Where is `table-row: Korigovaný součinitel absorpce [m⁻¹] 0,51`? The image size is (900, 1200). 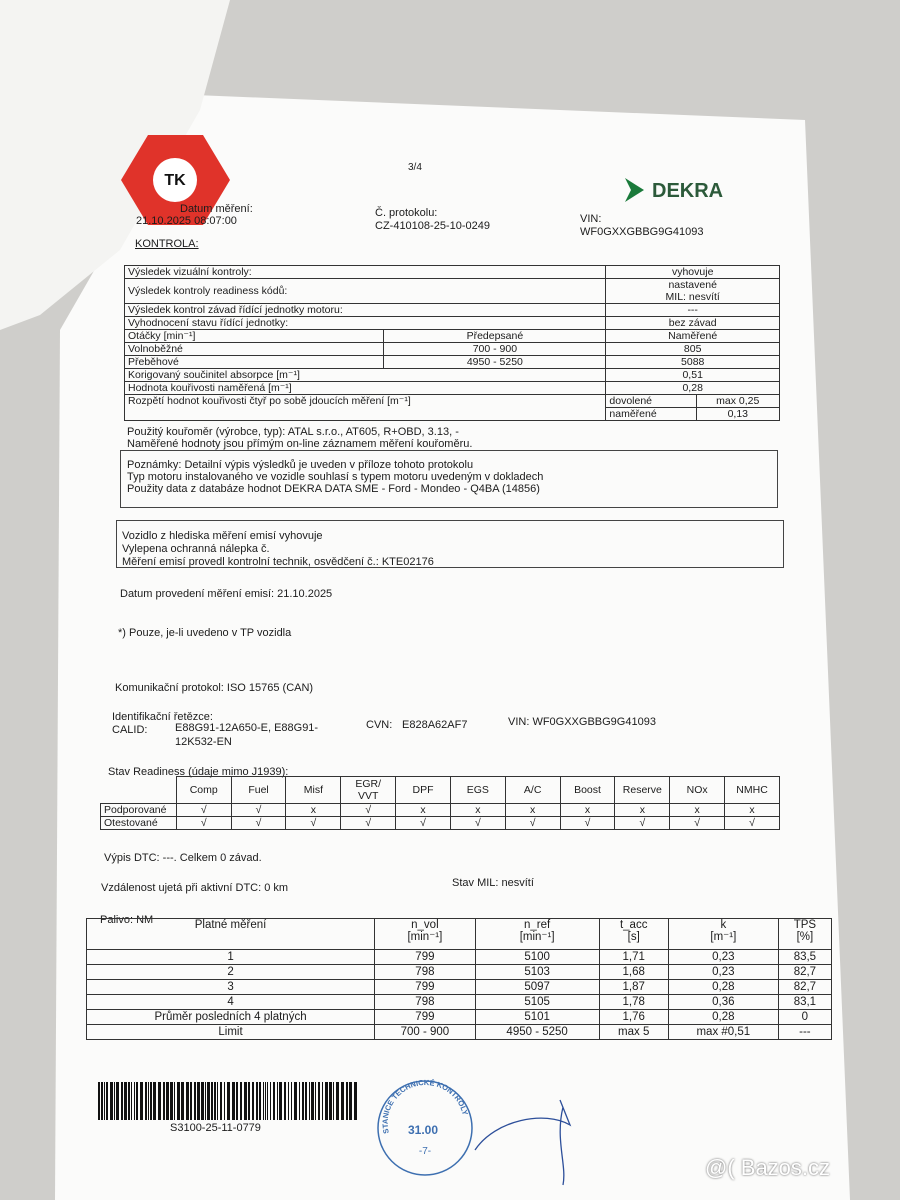
table-row: Korigovaný součinitel absorpce [m⁻¹] 0,51 is located at coordinates (451, 375).